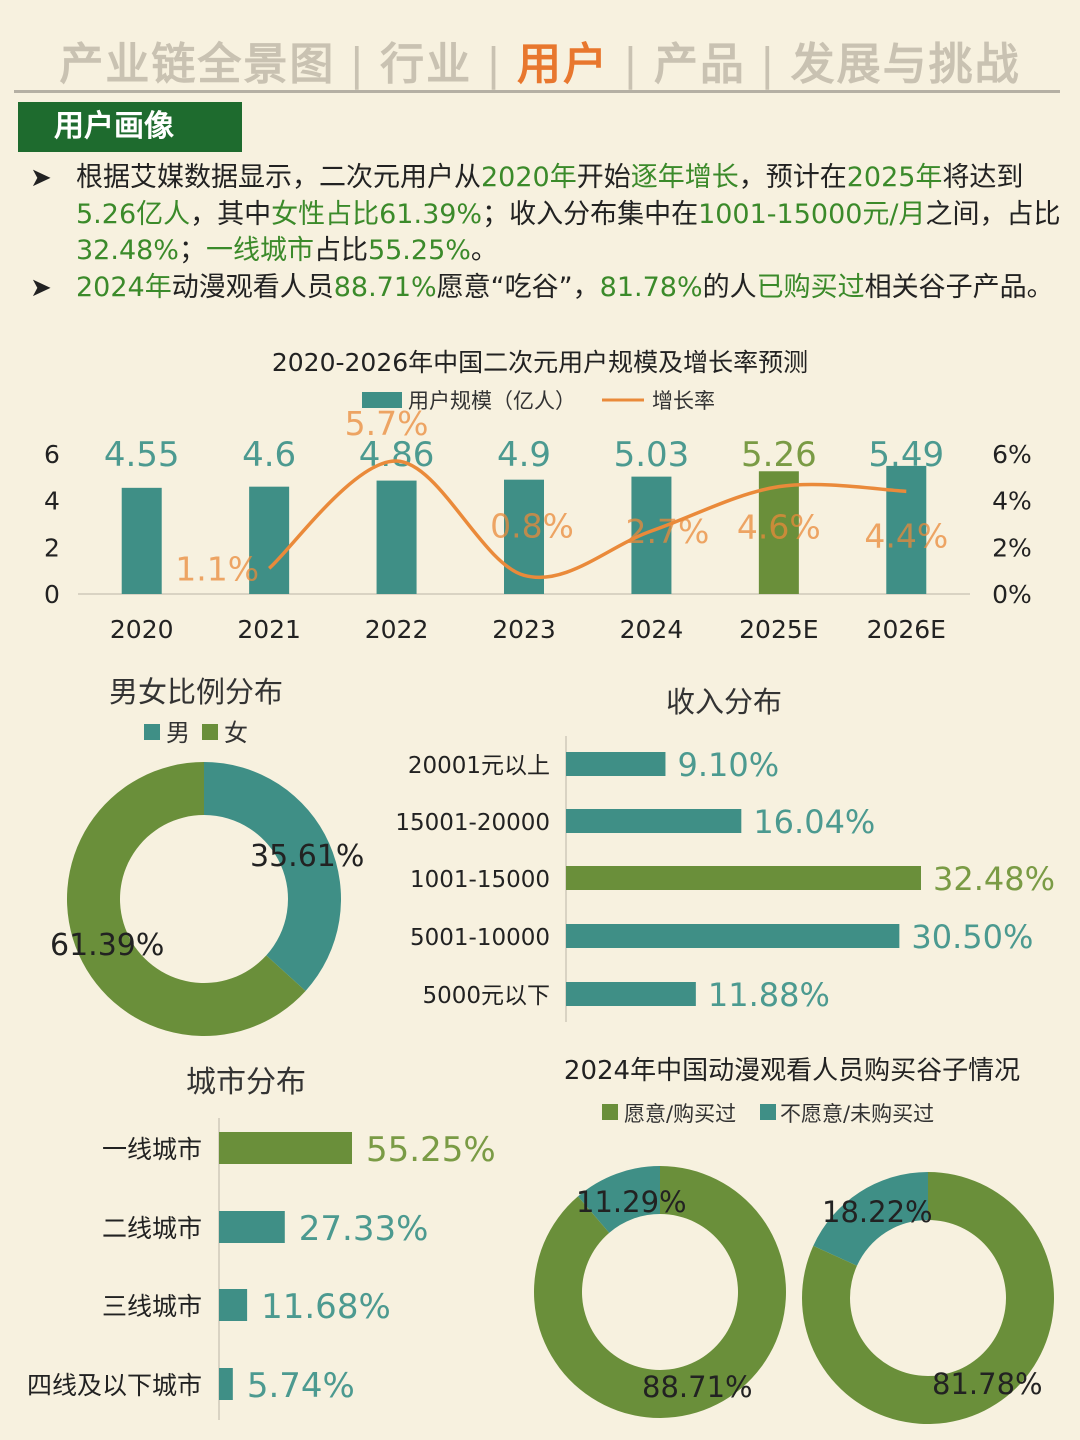  Describe the element at coordinates (684, 177) in the screenshot. I see `highlight-text: 逐年增长` at that location.